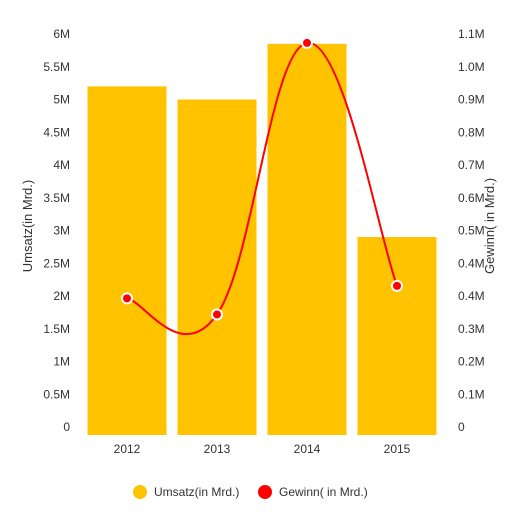  What do you see at coordinates (56, 67) in the screenshot?
I see `y-left-tick-label: 5.5M` at bounding box center [56, 67].